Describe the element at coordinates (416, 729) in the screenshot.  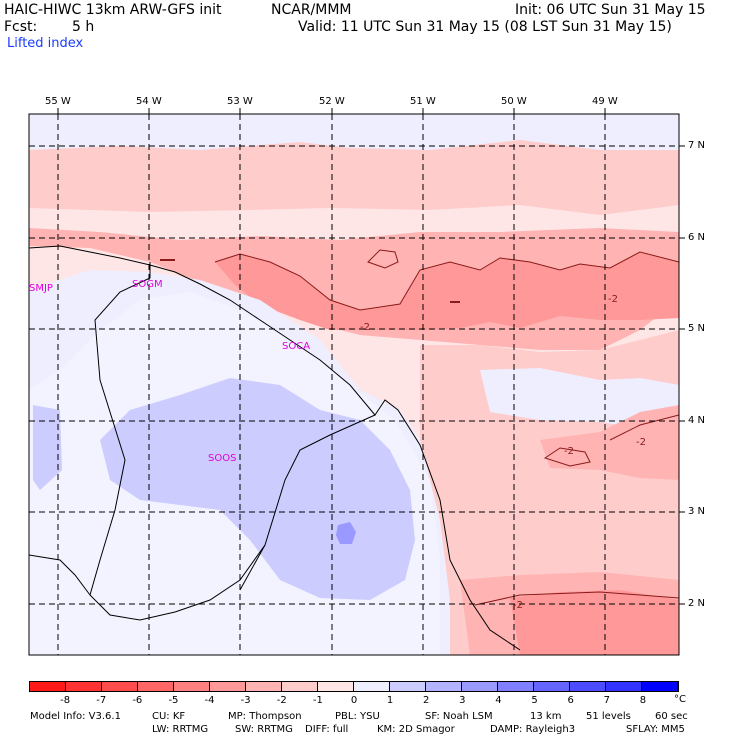
I see `footer-item: KM: 2D Smagor` at that location.